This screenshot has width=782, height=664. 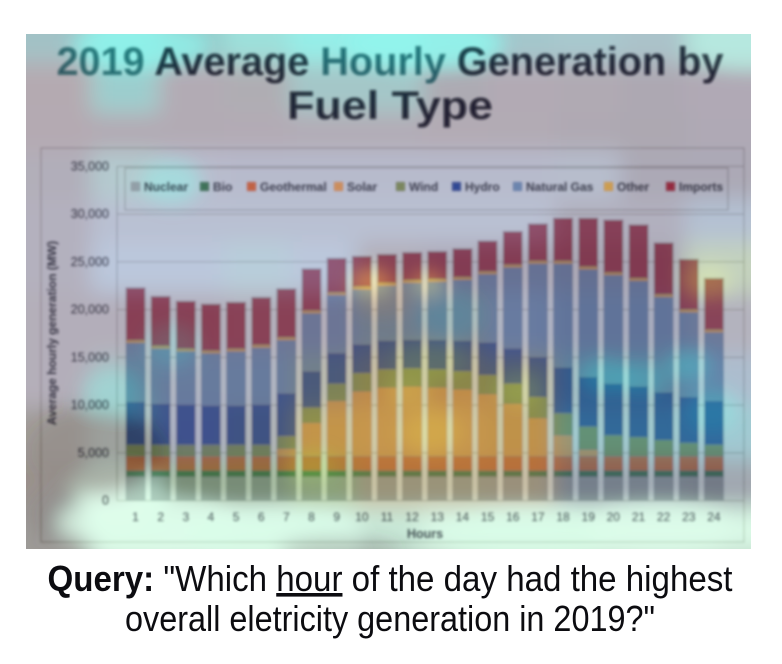 What do you see at coordinates (336, 517) in the screenshot?
I see `svg-text: 9` at bounding box center [336, 517].